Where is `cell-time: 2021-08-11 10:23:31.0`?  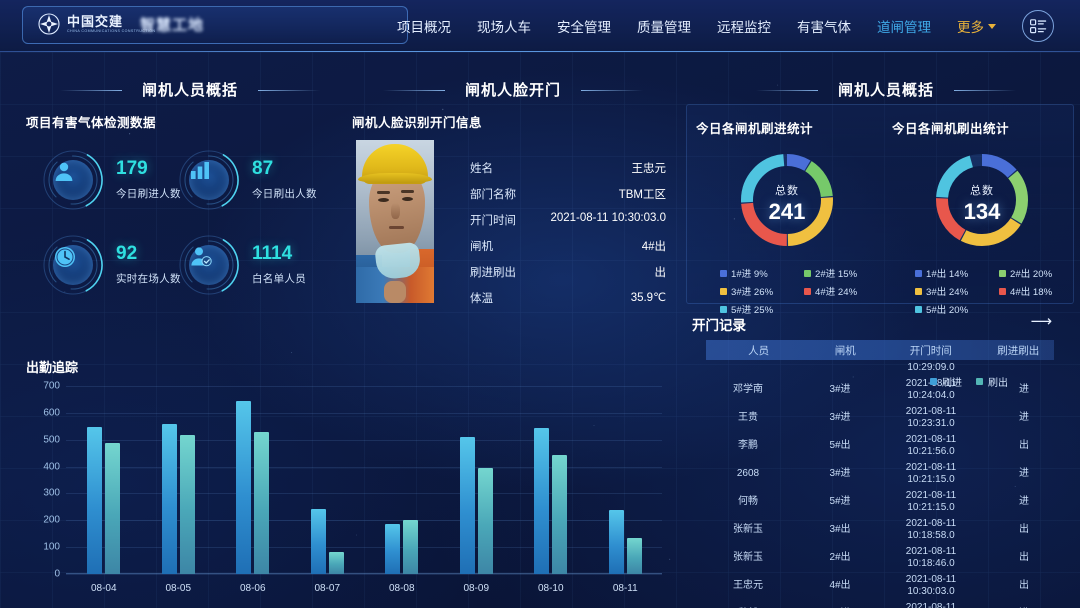 cell-time: 2021-08-11 10:23:31.0 is located at coordinates (931, 417).